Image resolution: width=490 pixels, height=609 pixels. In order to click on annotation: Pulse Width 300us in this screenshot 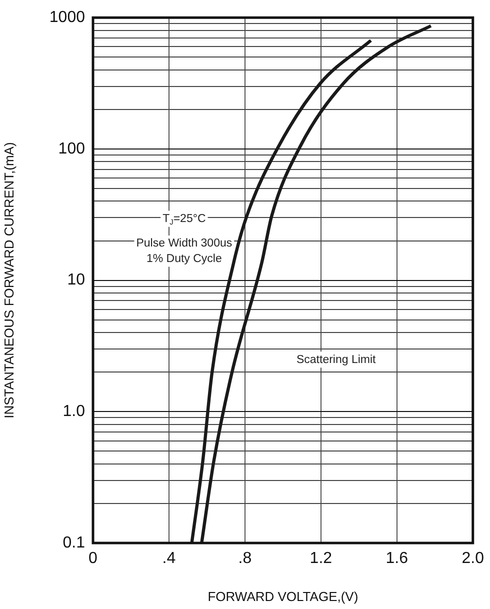, I will do `click(184, 244)`.